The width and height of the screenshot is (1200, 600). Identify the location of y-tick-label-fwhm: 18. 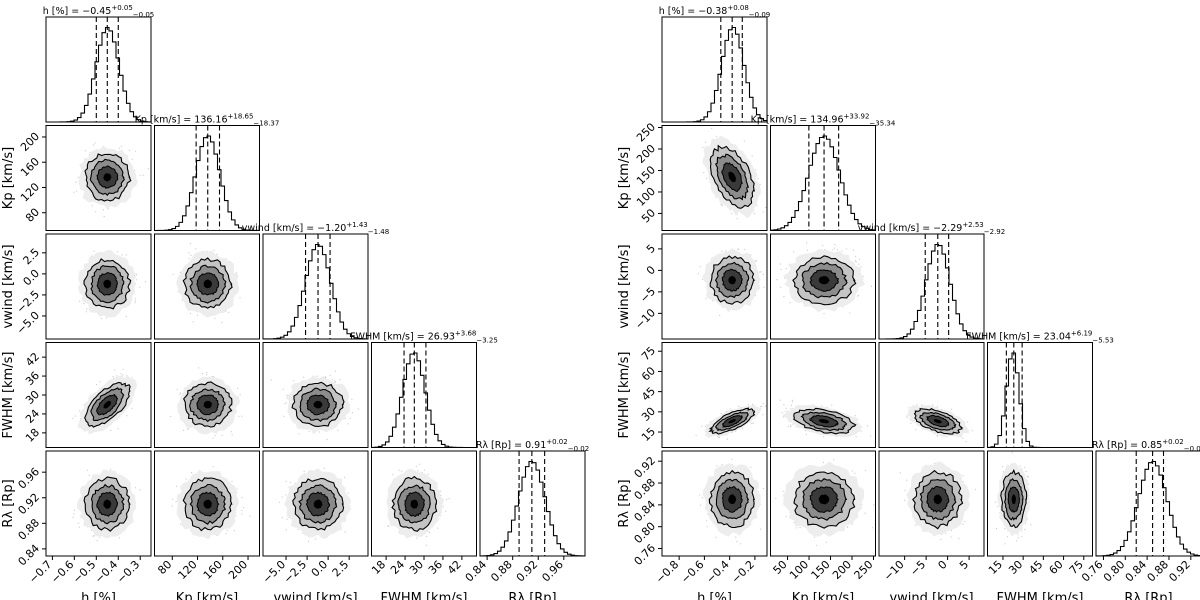
(32, 435).